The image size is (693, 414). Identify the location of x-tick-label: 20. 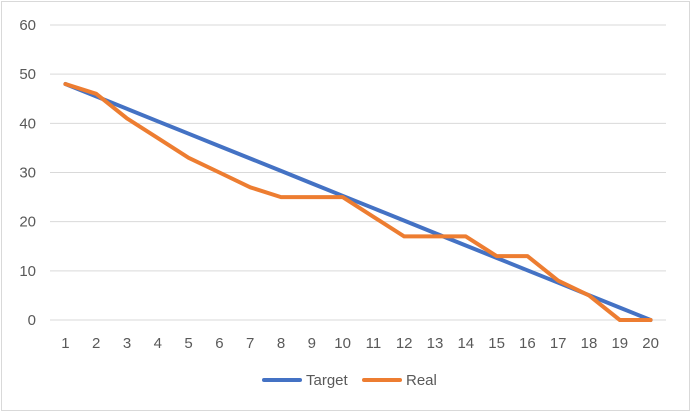
(650, 343).